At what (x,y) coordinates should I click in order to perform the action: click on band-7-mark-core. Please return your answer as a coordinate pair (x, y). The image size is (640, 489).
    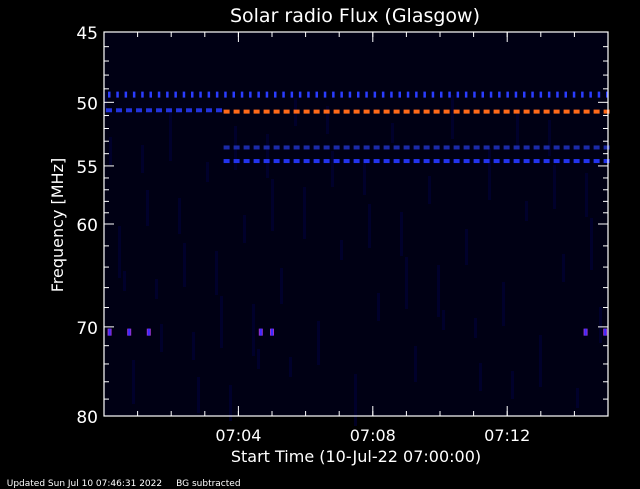
    Looking at the image, I should click on (605, 332).